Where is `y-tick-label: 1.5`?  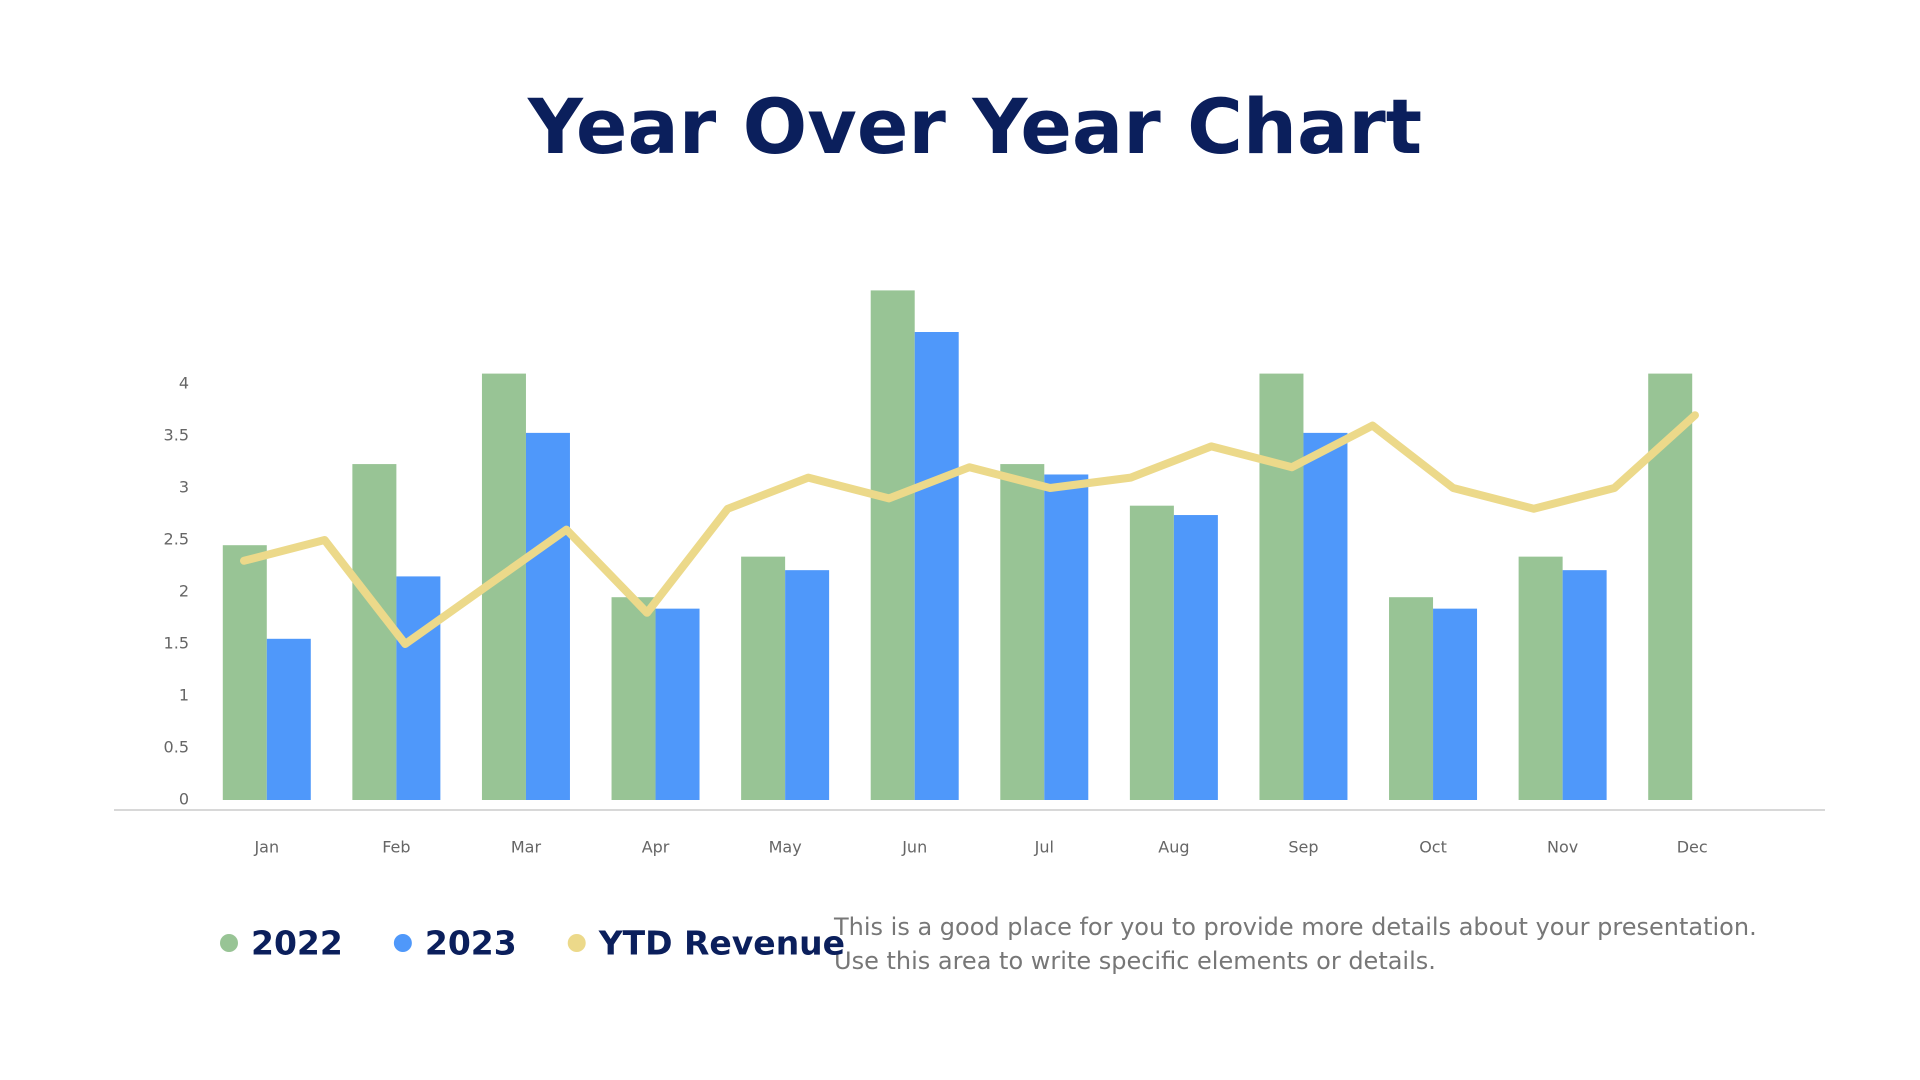
y-tick-label: 1.5 is located at coordinates (176, 643).